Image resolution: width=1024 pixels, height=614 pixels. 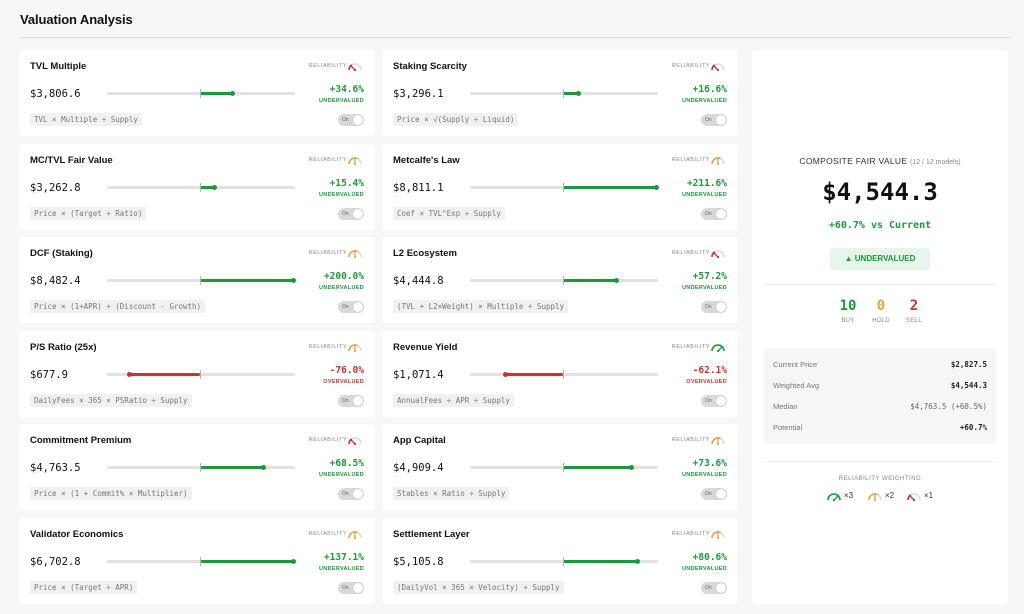 I want to click on deviation-percent: +57.2%, so click(x=709, y=276).